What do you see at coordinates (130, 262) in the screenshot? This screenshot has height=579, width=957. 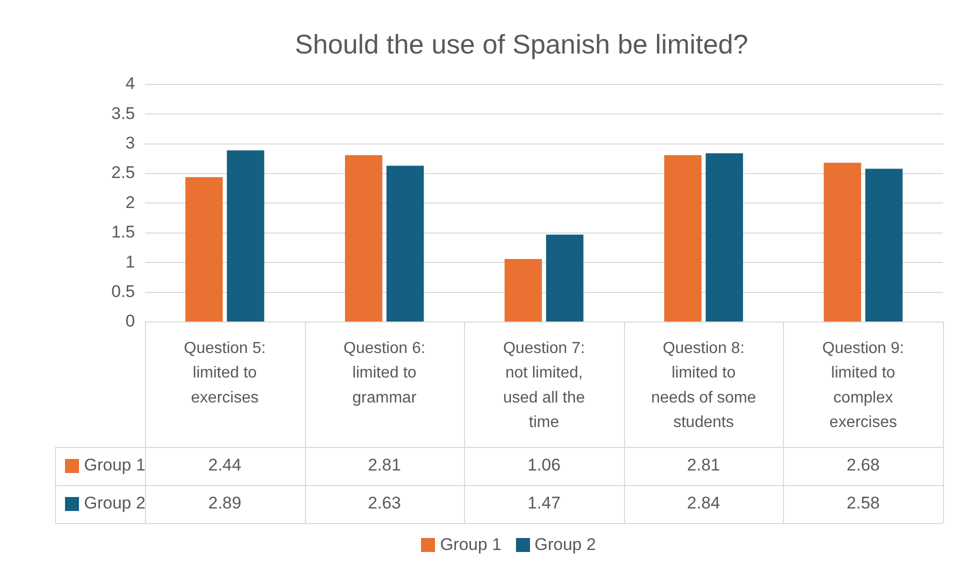 I see `y-tick-label: 1` at bounding box center [130, 262].